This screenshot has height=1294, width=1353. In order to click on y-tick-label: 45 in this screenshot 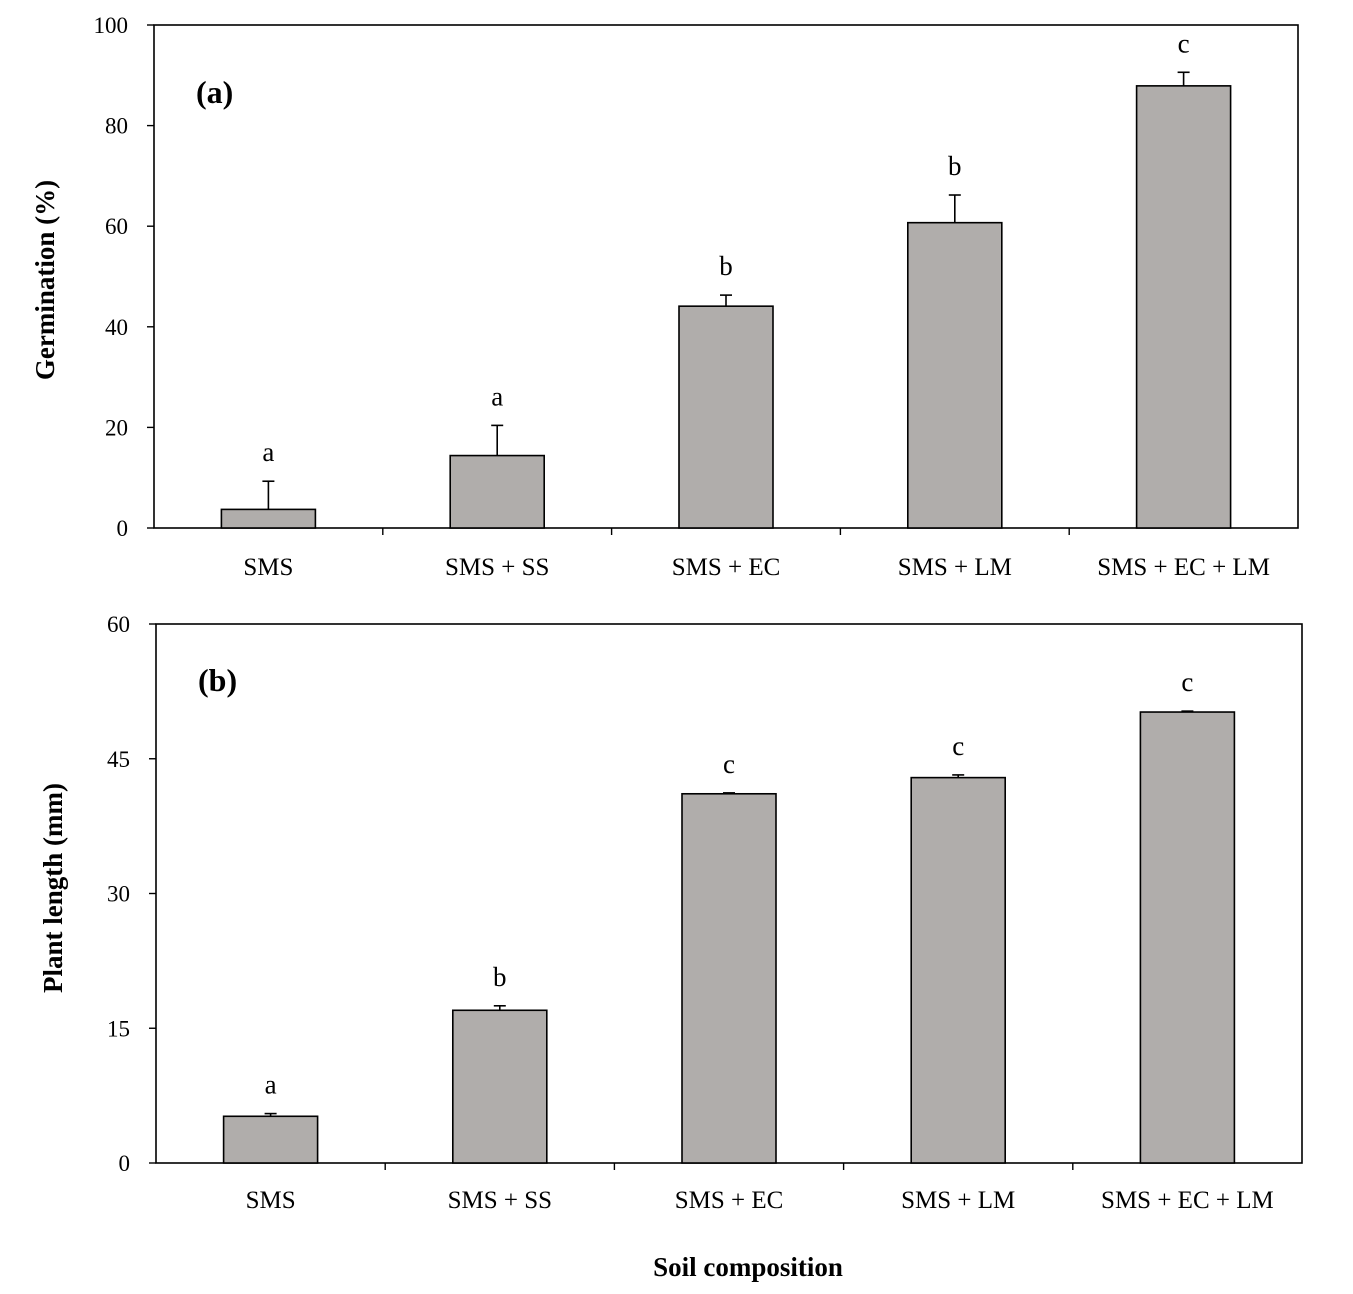, I will do `click(118, 759)`.